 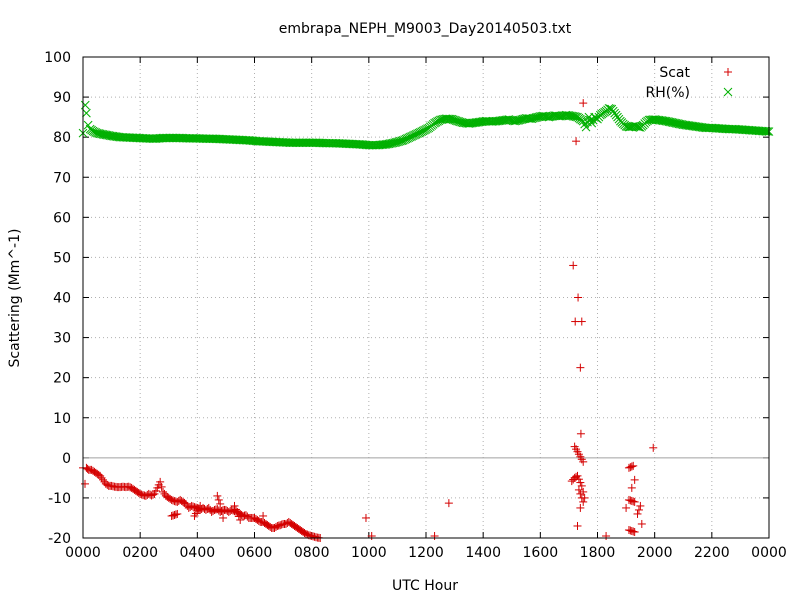 What do you see at coordinates (425, 586) in the screenshot?
I see `x-axis-label: UTC Hour` at bounding box center [425, 586].